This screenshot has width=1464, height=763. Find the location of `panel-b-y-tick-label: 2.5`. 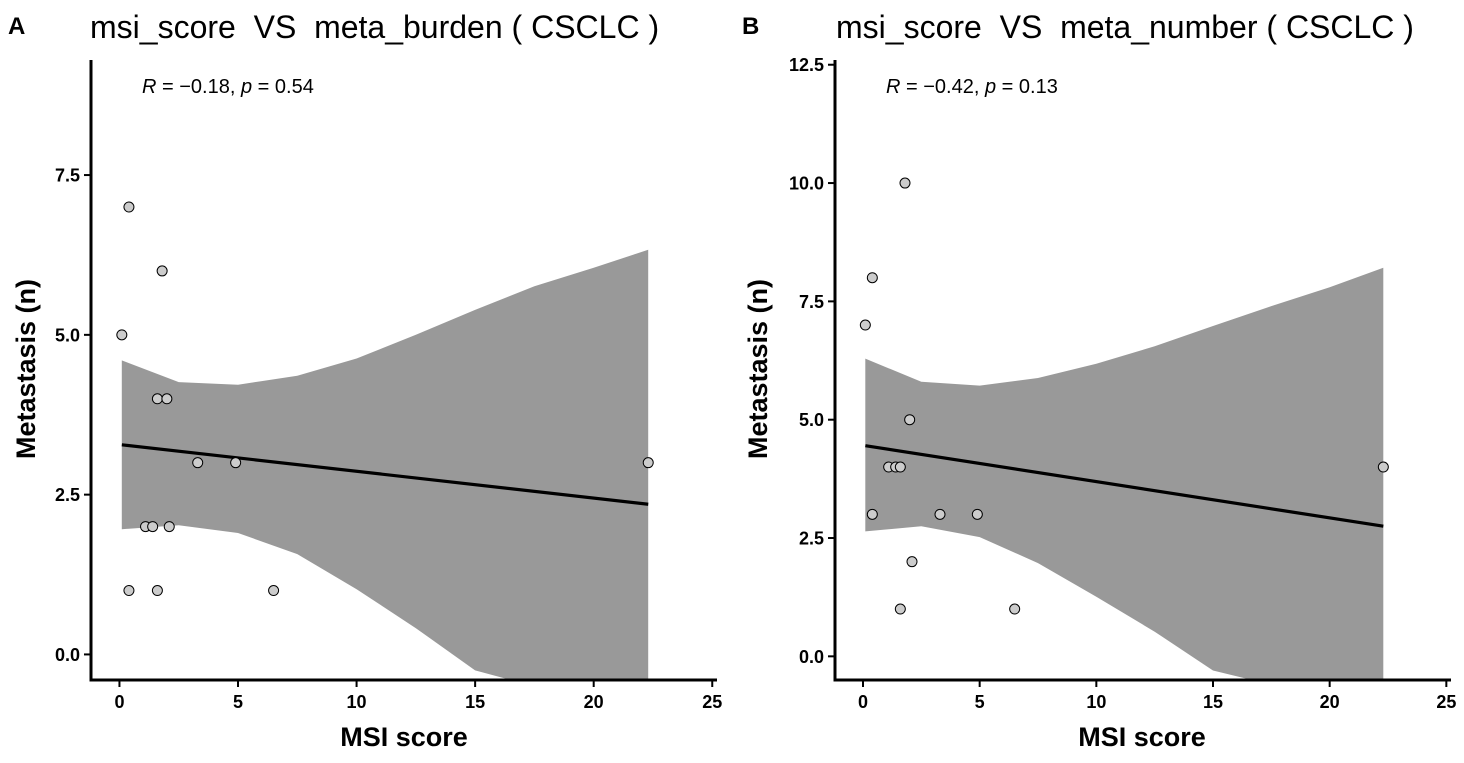

panel-b-y-tick-label: 2.5 is located at coordinates (811, 539).